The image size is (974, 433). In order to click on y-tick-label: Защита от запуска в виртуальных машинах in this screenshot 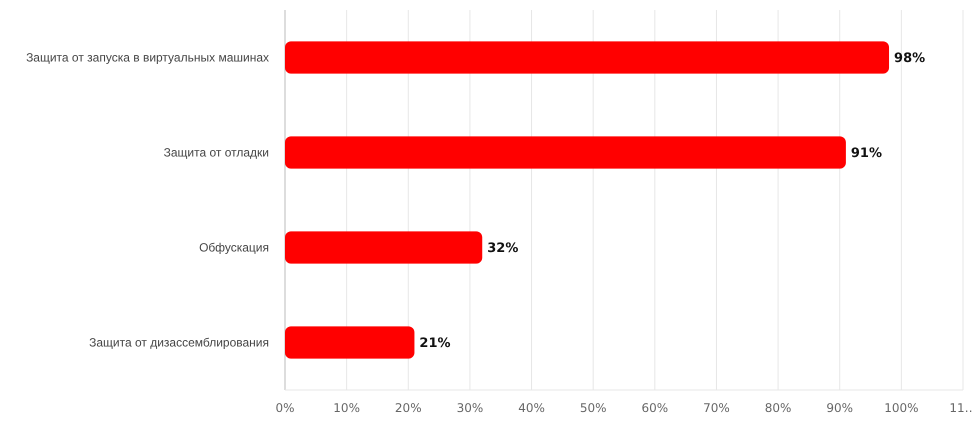, I will do `click(147, 57)`.